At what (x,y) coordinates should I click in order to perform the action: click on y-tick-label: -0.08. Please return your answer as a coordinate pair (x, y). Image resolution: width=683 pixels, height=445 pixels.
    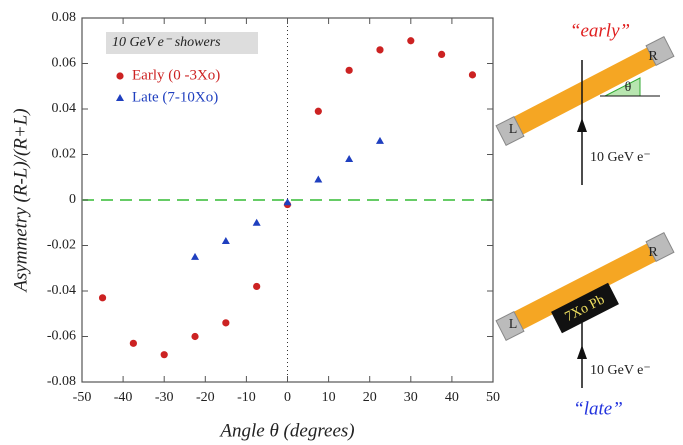
    Looking at the image, I should click on (61, 381).